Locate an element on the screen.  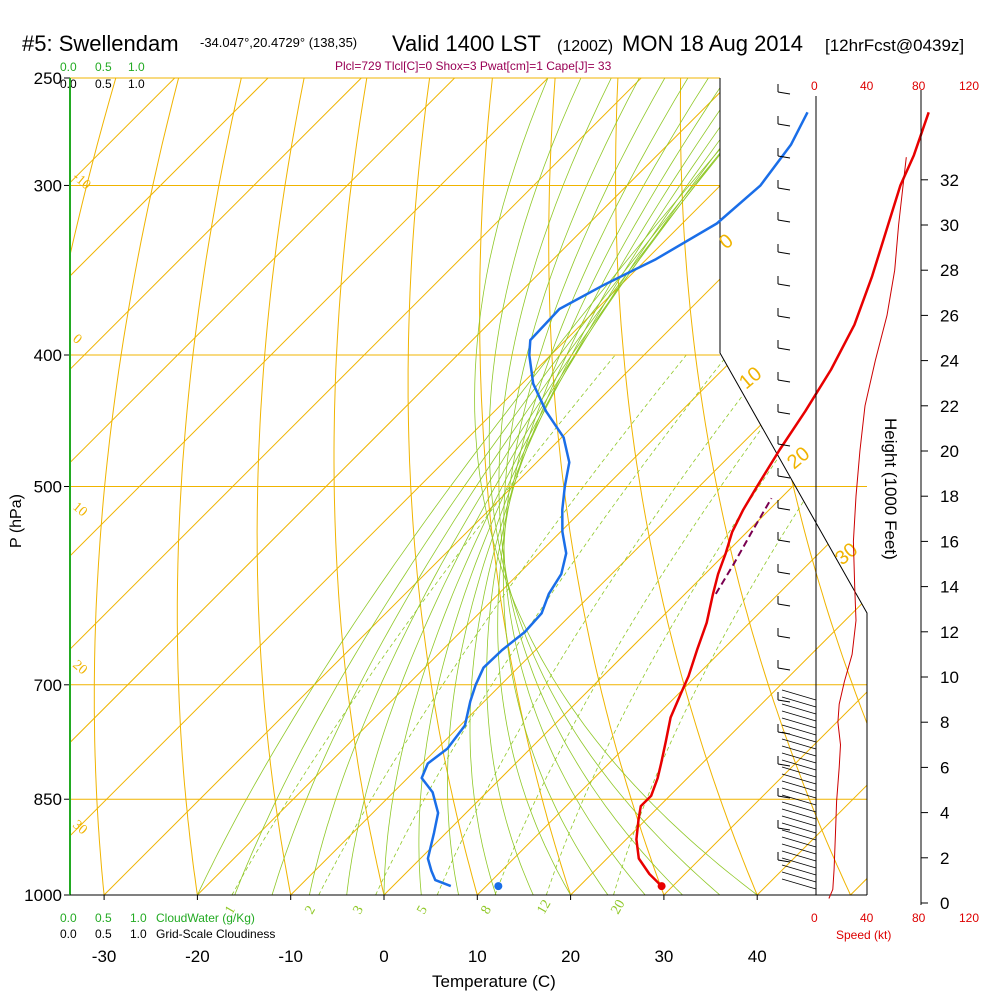
speed-top-40: 40 is located at coordinates (867, 86).